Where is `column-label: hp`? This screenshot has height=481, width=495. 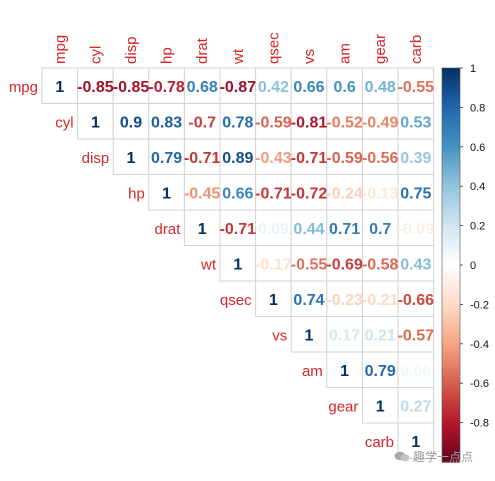 column-label: hp is located at coordinates (167, 55).